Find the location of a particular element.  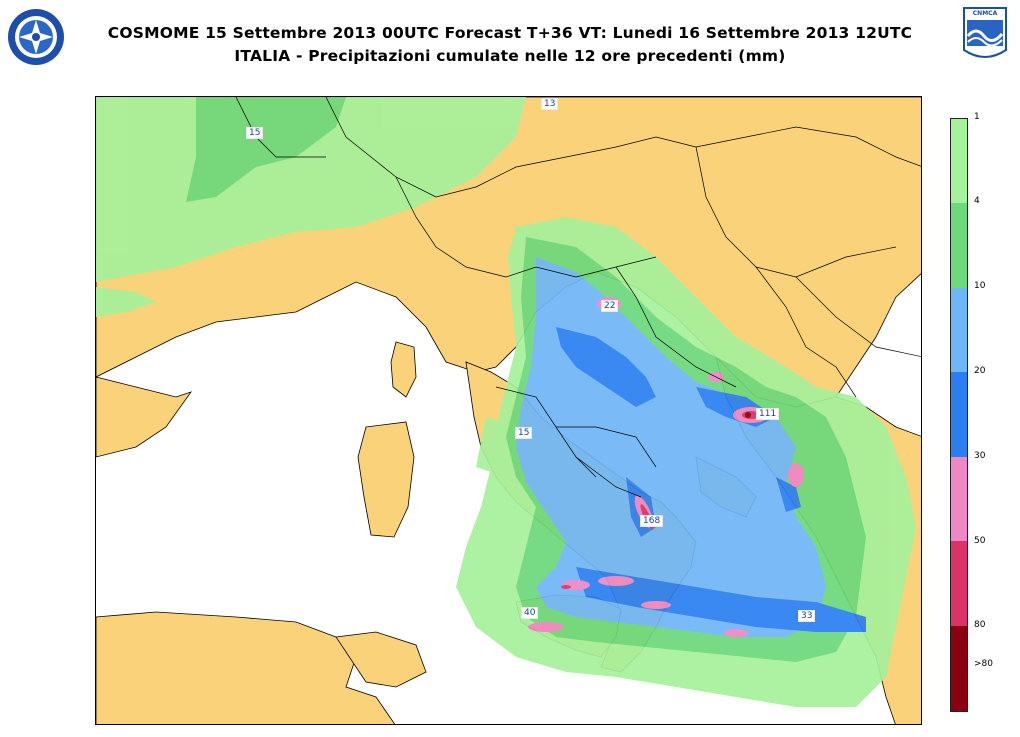

precipitation-legend-colorbar is located at coordinates (959, 415).